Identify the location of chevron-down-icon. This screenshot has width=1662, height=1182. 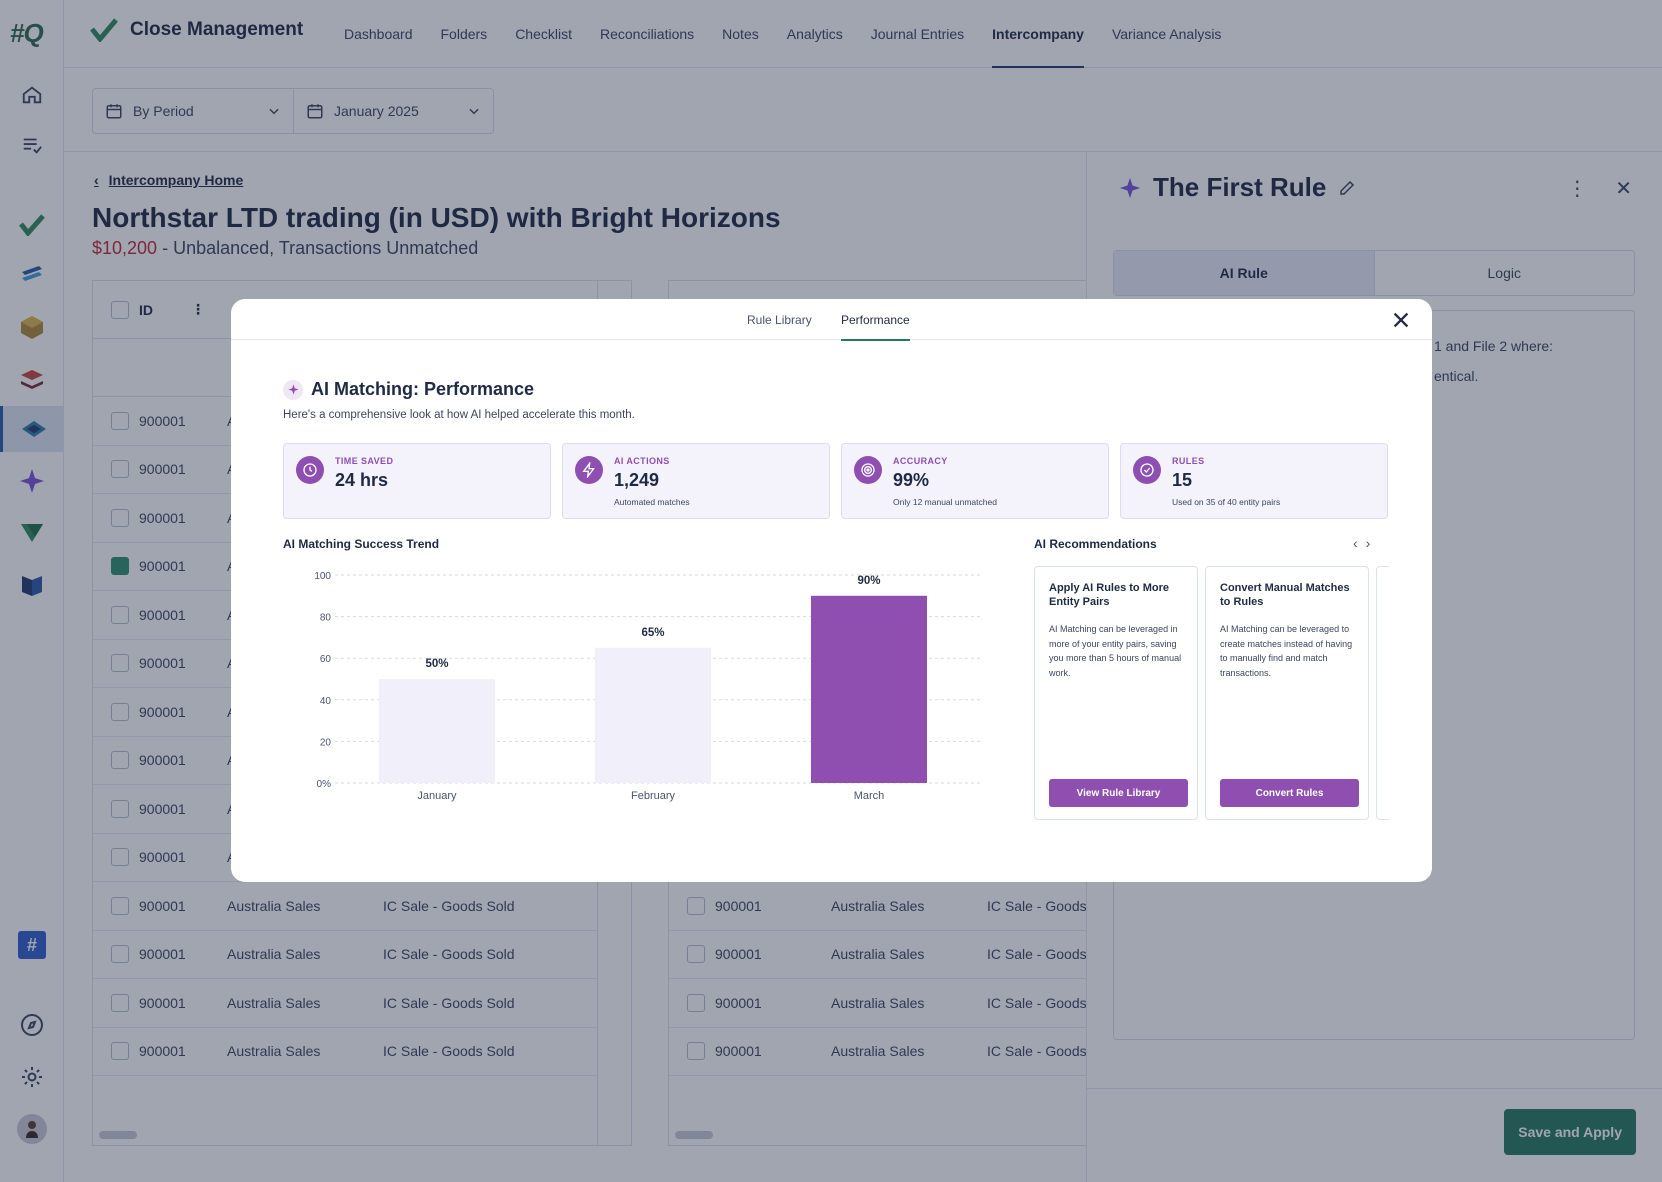
(274, 111).